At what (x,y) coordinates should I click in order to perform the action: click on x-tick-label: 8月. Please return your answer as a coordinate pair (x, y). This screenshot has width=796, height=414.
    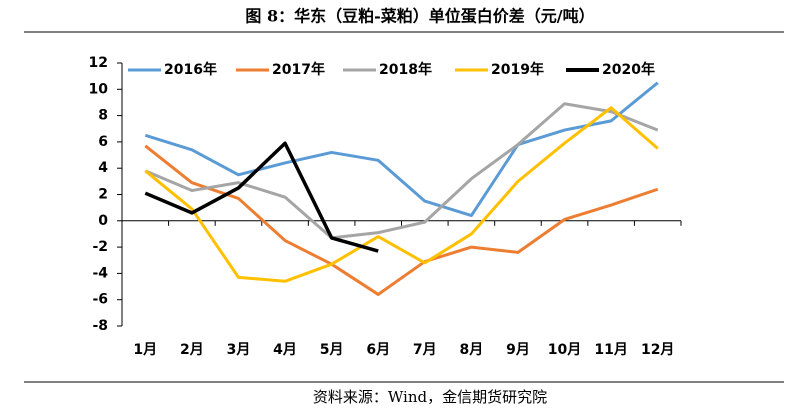
    Looking at the image, I should click on (472, 350).